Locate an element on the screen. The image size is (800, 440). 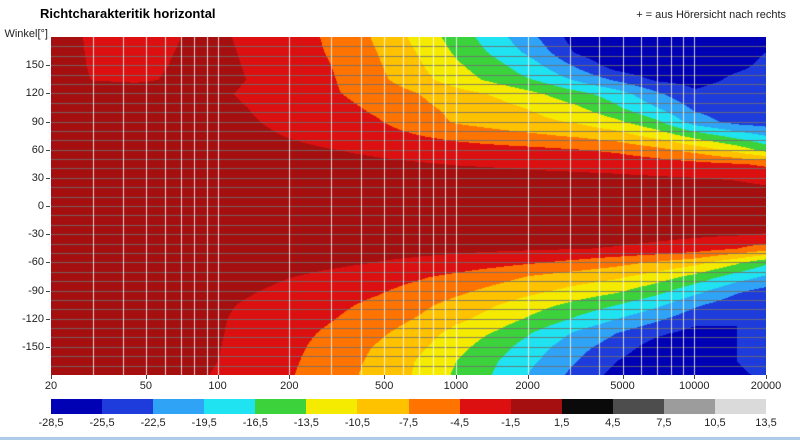
x-tick-label: 5000 is located at coordinates (622, 386).